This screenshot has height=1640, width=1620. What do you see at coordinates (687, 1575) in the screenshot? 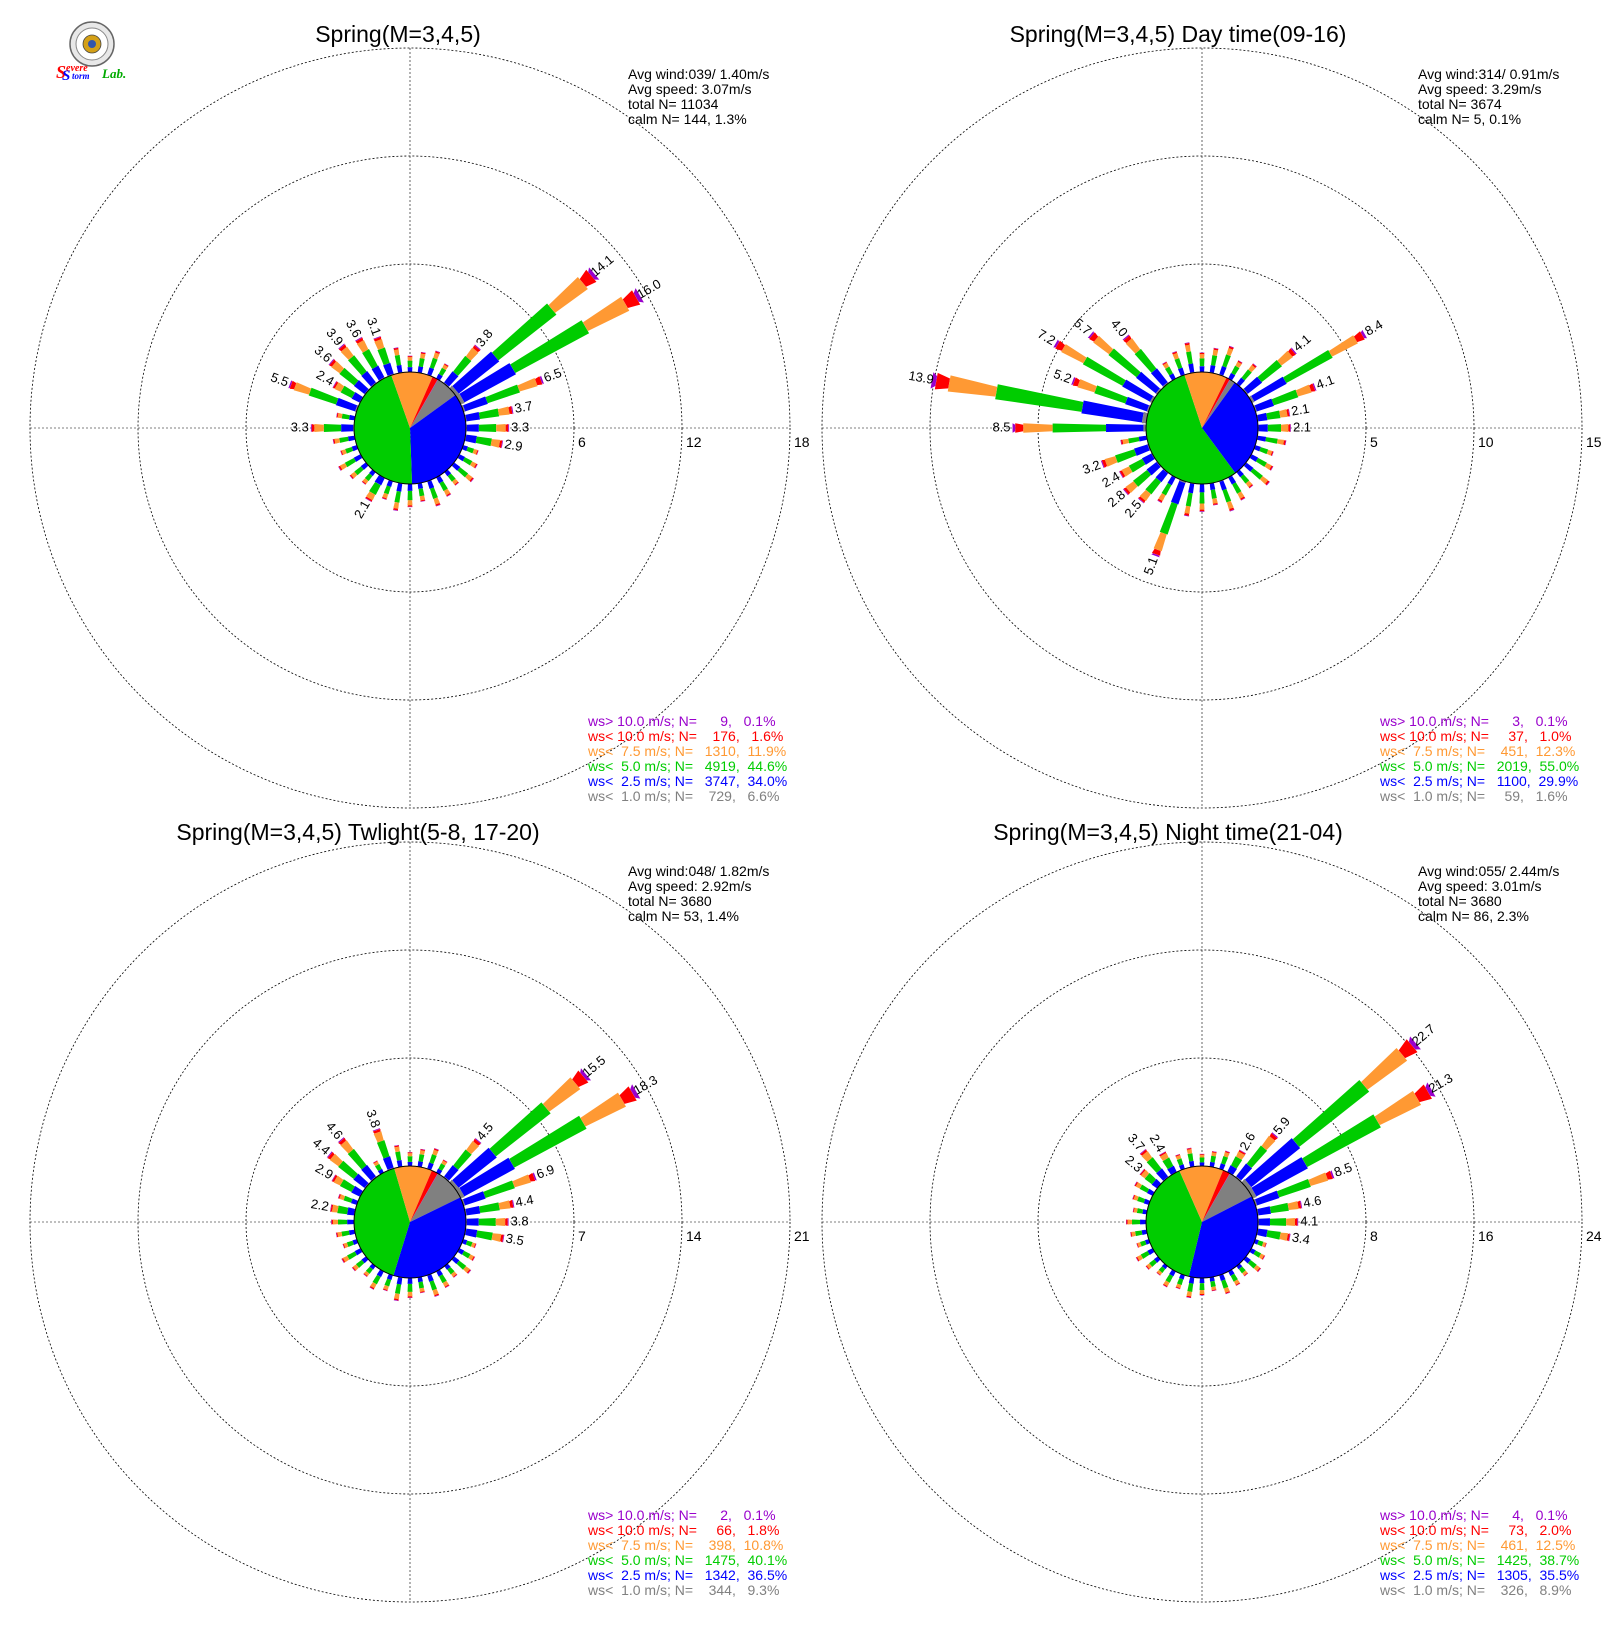
I see `legend-entry: ws< 2.5 m/s; N= 1342, 36.5%` at bounding box center [687, 1575].